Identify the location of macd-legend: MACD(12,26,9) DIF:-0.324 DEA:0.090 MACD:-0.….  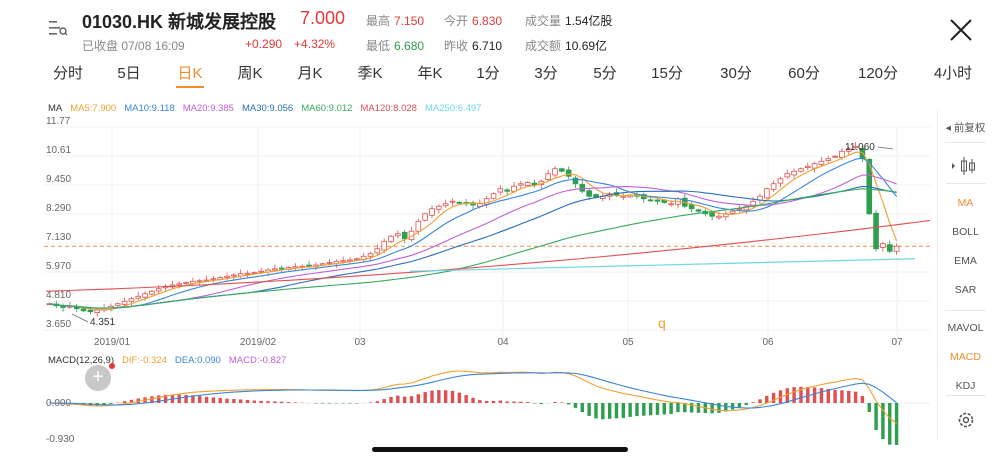
(171, 360).